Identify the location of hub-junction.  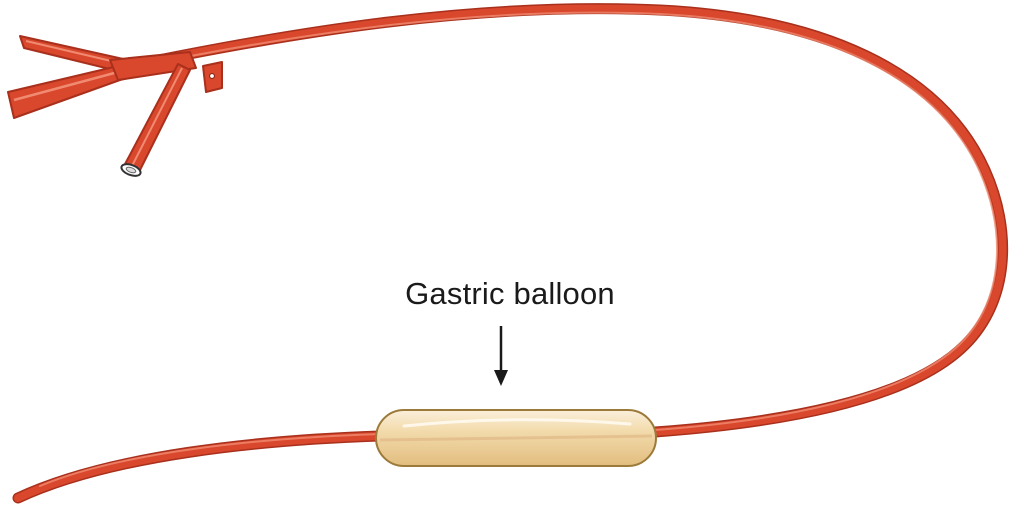
(153, 66).